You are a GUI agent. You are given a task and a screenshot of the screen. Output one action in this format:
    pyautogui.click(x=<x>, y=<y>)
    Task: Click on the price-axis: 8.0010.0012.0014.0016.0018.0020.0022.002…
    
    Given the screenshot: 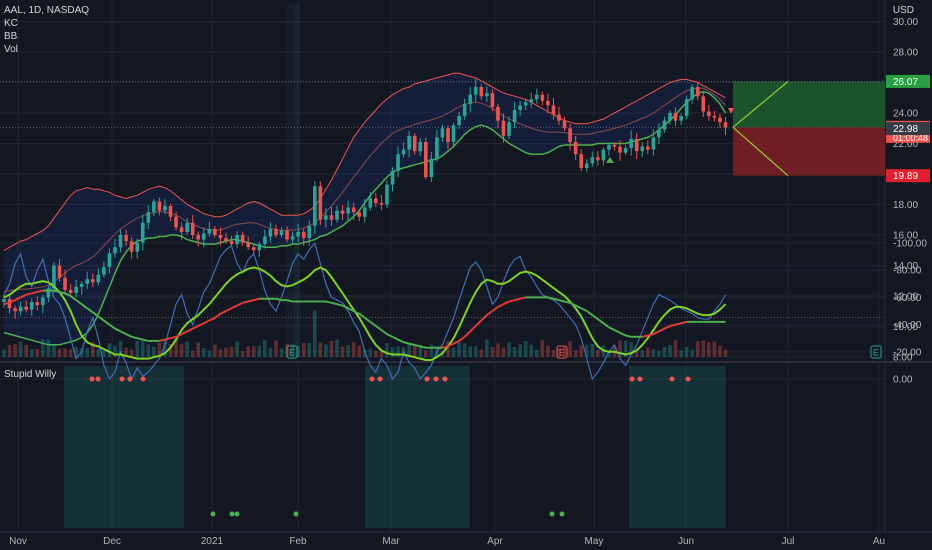 What is the action you would take?
    pyautogui.click(x=908, y=201)
    